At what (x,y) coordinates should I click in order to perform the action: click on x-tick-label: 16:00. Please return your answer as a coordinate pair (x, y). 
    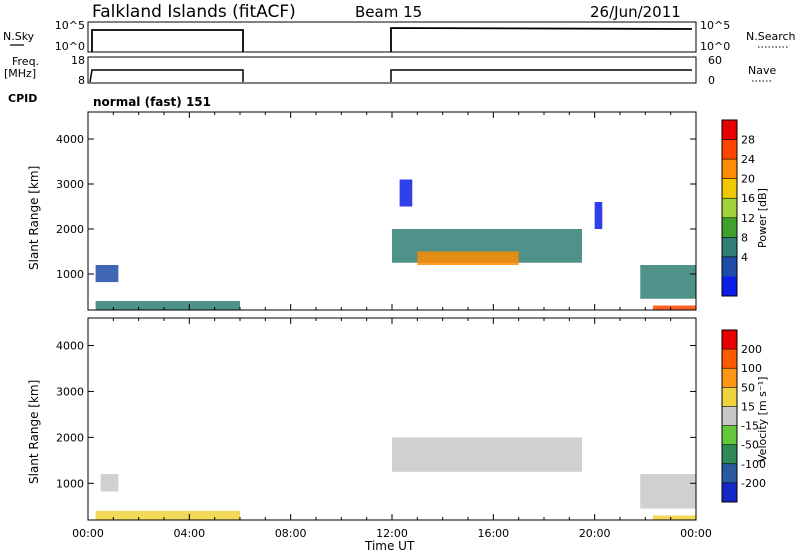
    Looking at the image, I should click on (493, 533).